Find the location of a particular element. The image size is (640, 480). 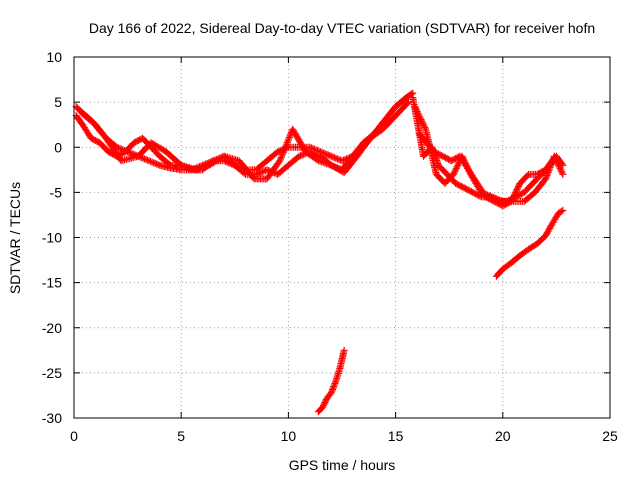

x-tick-label: 5 is located at coordinates (181, 436).